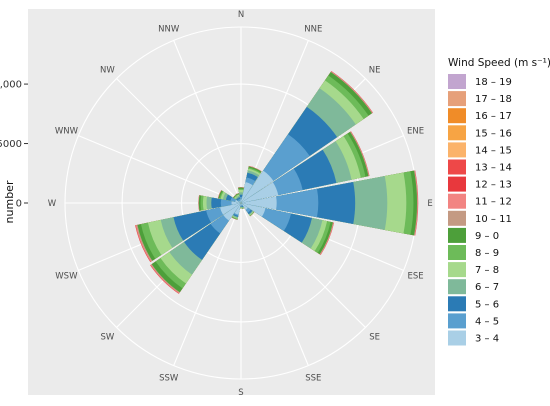 This screenshot has height=406, width=550. Describe the element at coordinates (499, 63) in the screenshot. I see `legend-title: Wind Speed (m s⁻¹)` at that location.